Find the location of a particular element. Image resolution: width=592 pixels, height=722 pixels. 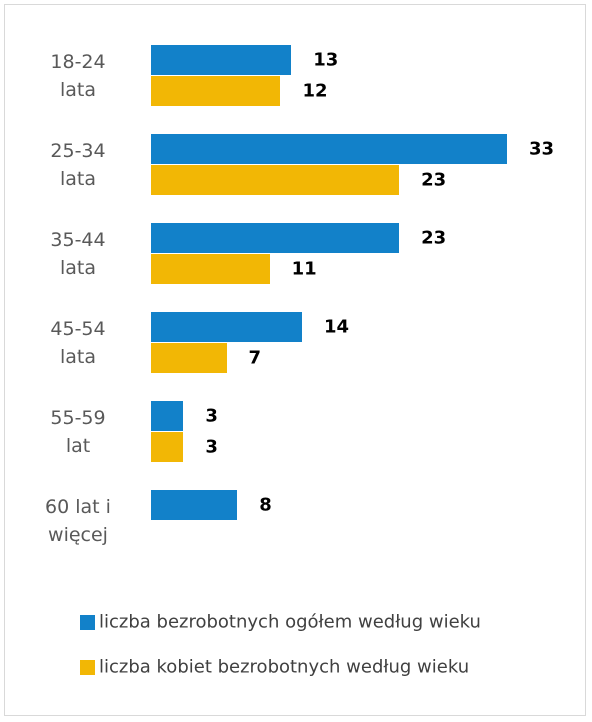

category-label: 18-24 lata is located at coordinates (78, 76).